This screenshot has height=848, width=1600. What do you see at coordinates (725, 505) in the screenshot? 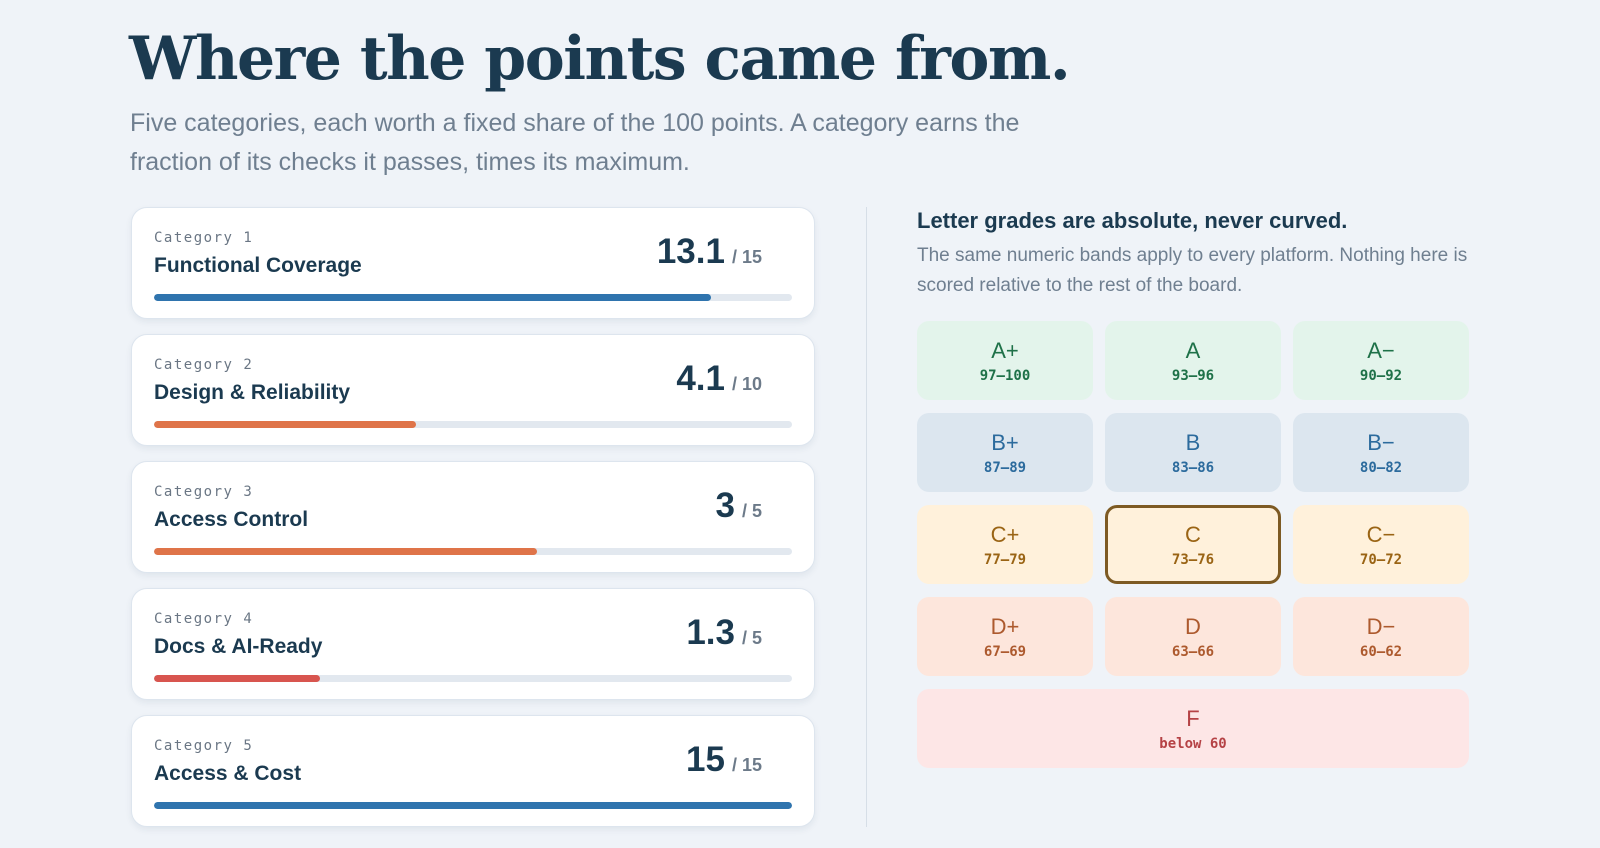
I see `score-value: 3` at bounding box center [725, 505].